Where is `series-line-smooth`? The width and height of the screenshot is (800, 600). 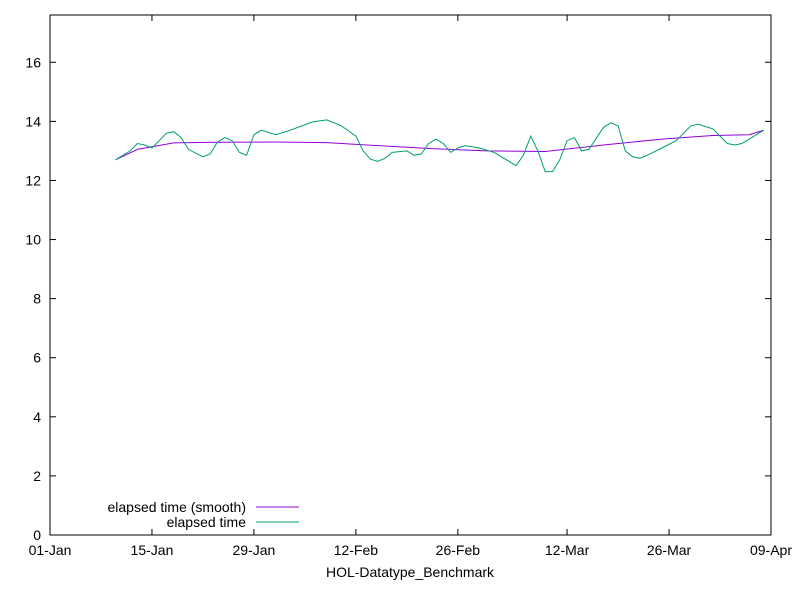 series-line-smooth is located at coordinates (439, 145).